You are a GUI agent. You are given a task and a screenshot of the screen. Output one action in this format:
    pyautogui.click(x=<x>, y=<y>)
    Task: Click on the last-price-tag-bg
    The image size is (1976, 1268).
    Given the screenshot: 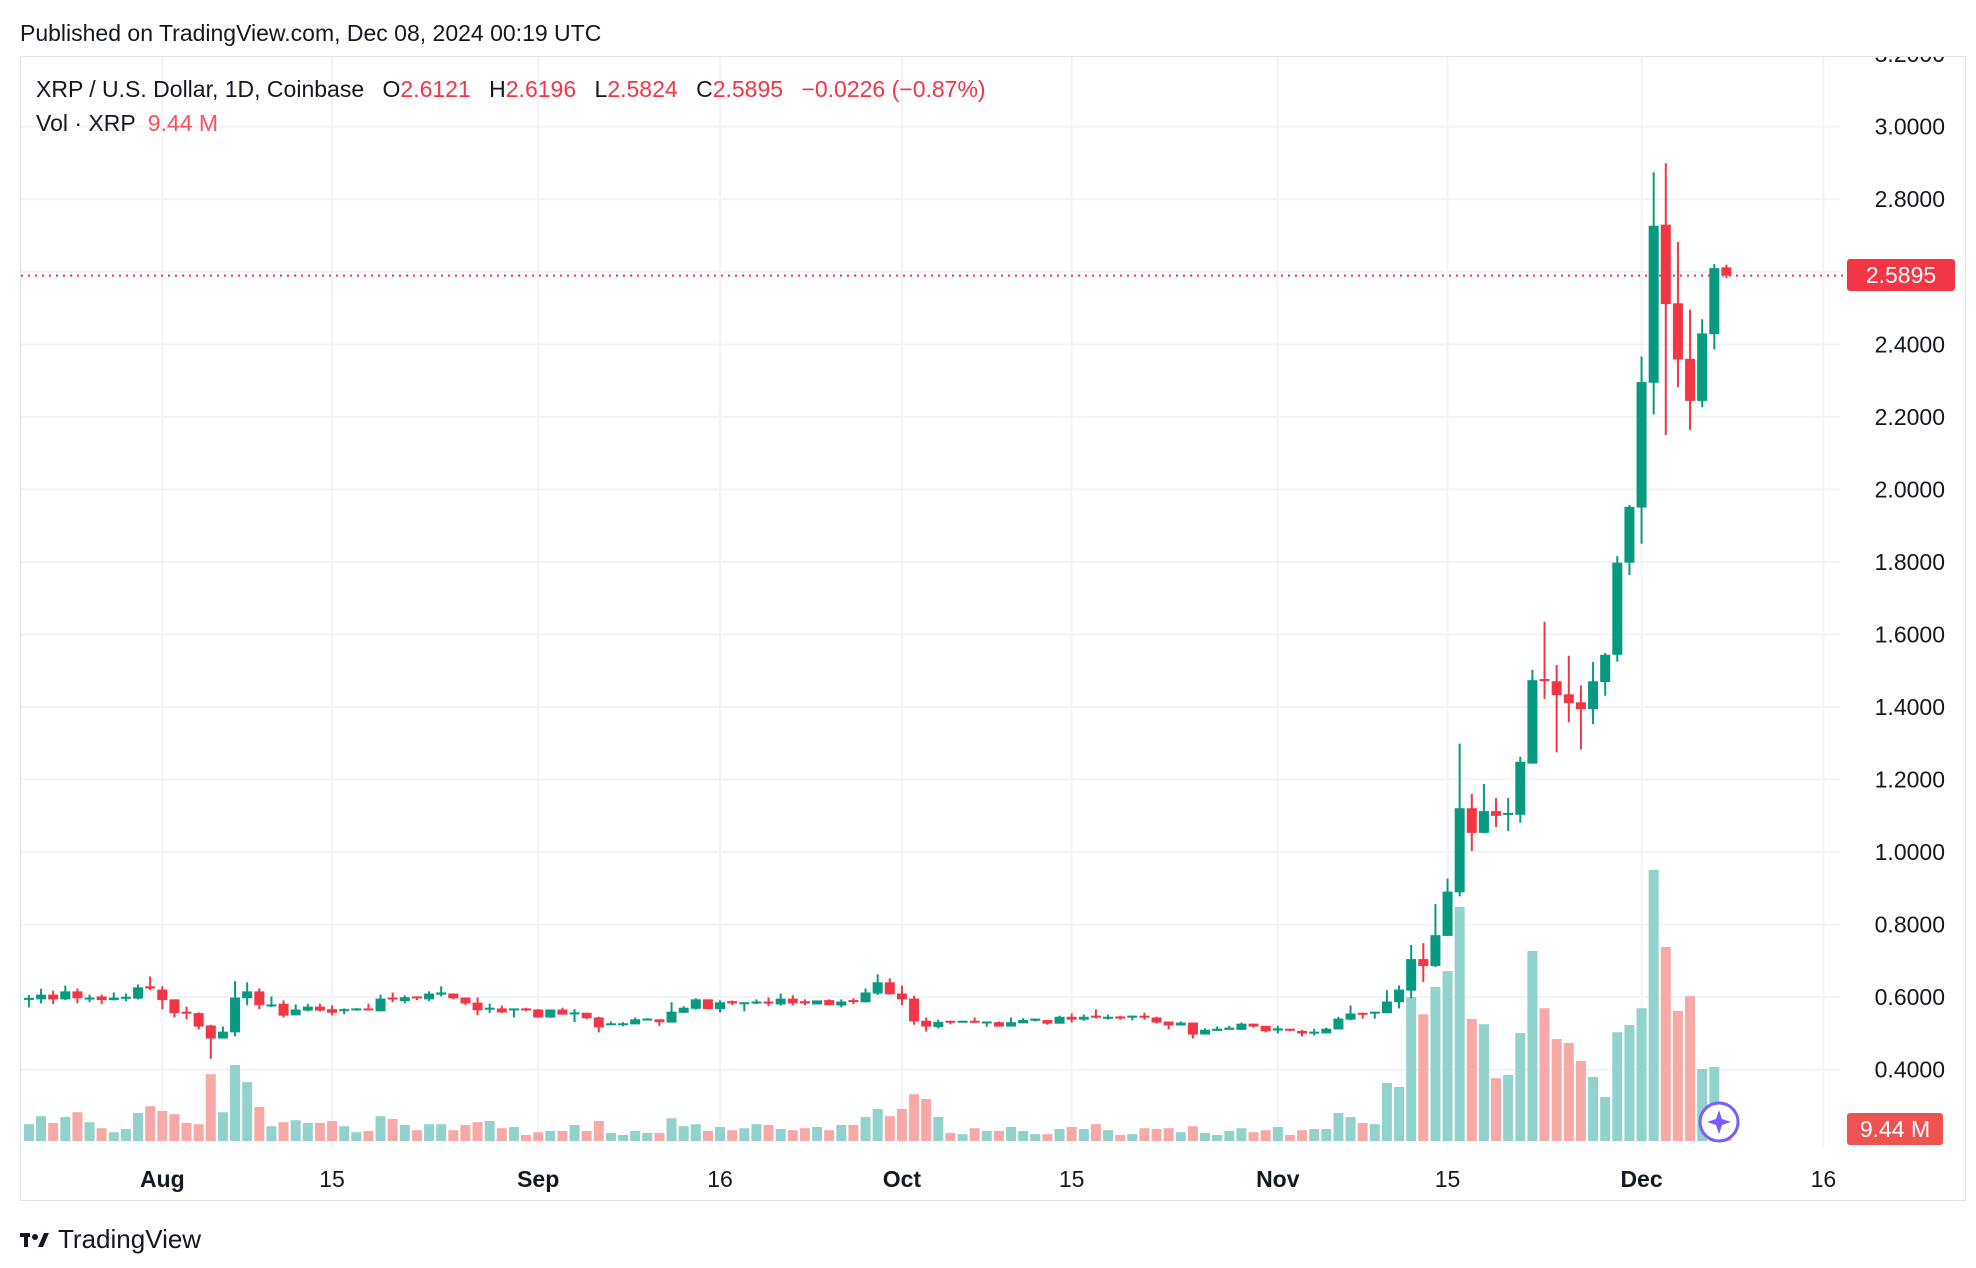 What is the action you would take?
    pyautogui.click(x=1901, y=275)
    